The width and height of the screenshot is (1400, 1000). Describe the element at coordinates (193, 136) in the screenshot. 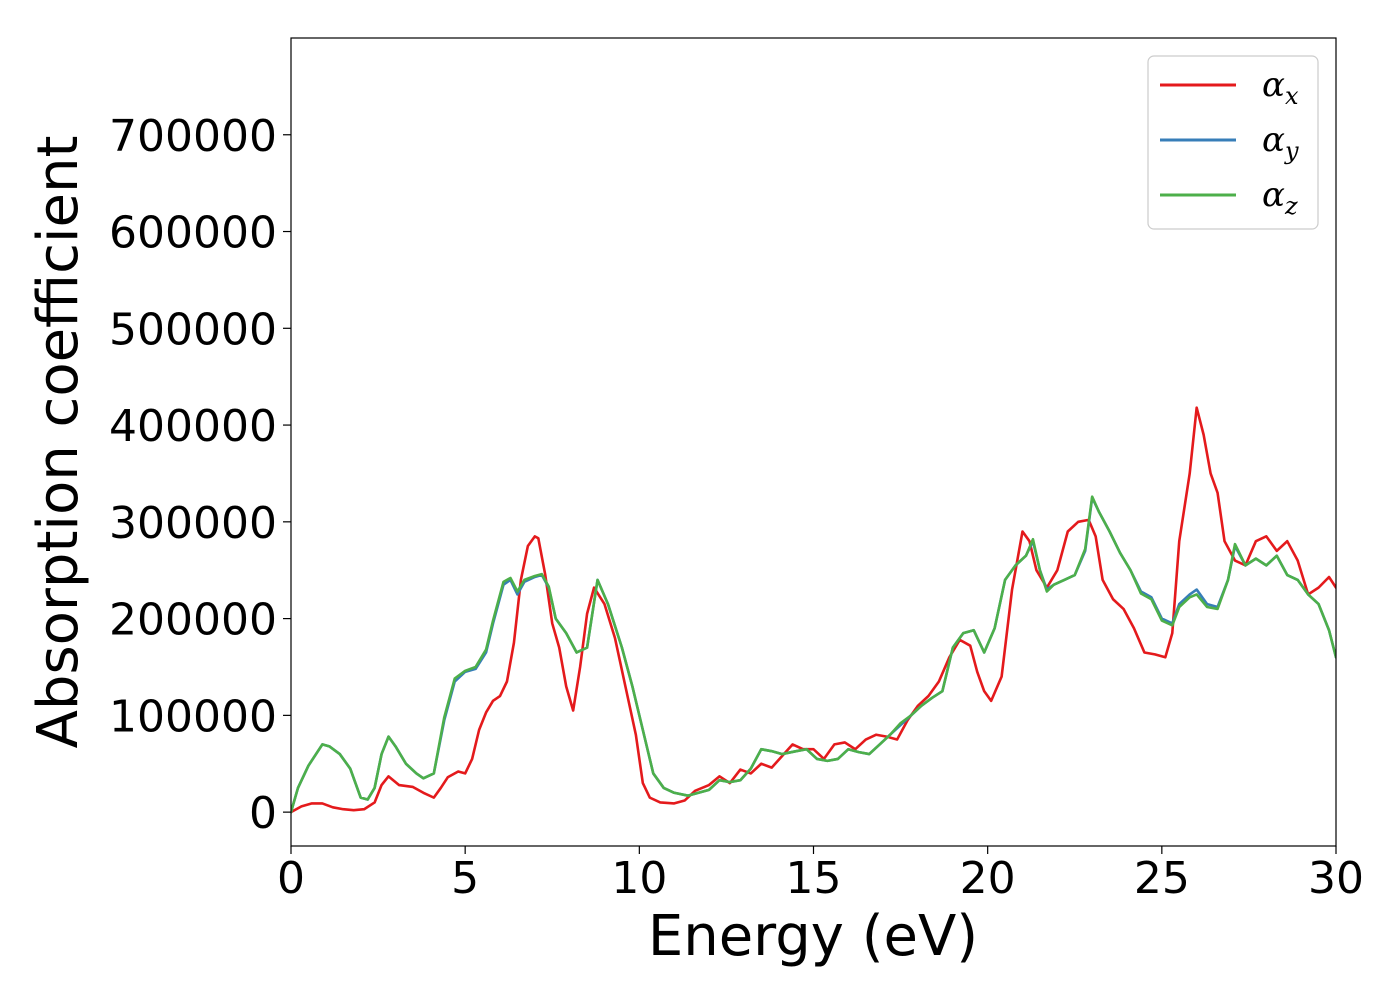

I see `y-tick-label: 700000` at that location.